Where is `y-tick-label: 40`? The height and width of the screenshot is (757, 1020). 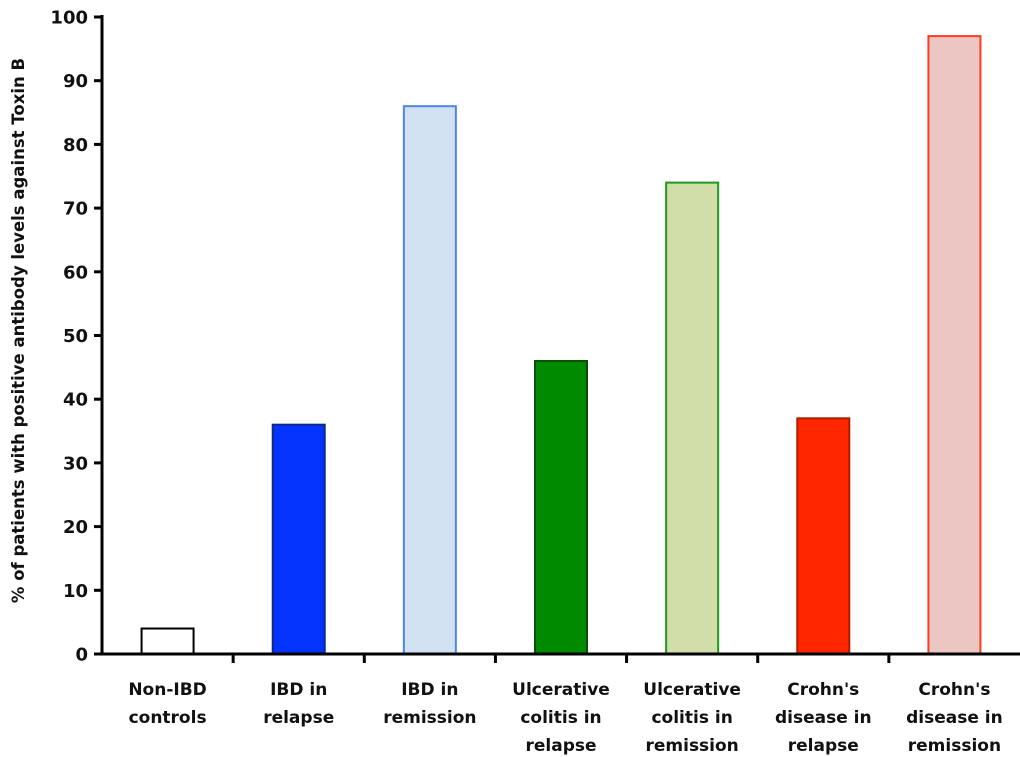 y-tick-label: 40 is located at coordinates (75, 400).